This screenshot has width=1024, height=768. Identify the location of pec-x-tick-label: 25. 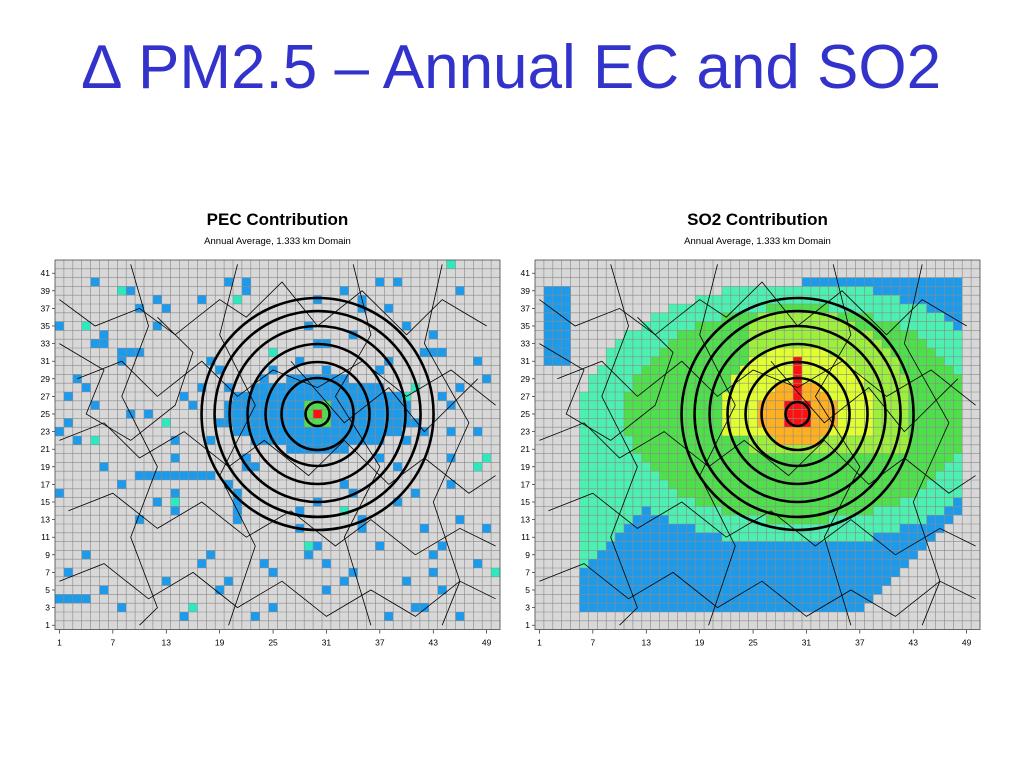
(273, 643).